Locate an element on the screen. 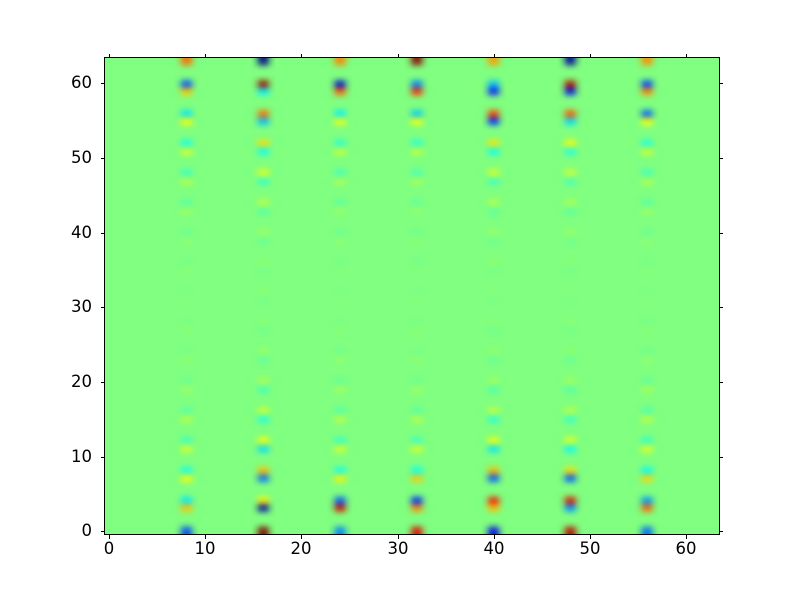 This screenshot has width=800, height=600. y-tick-label-60: 60 is located at coordinates (81, 82).